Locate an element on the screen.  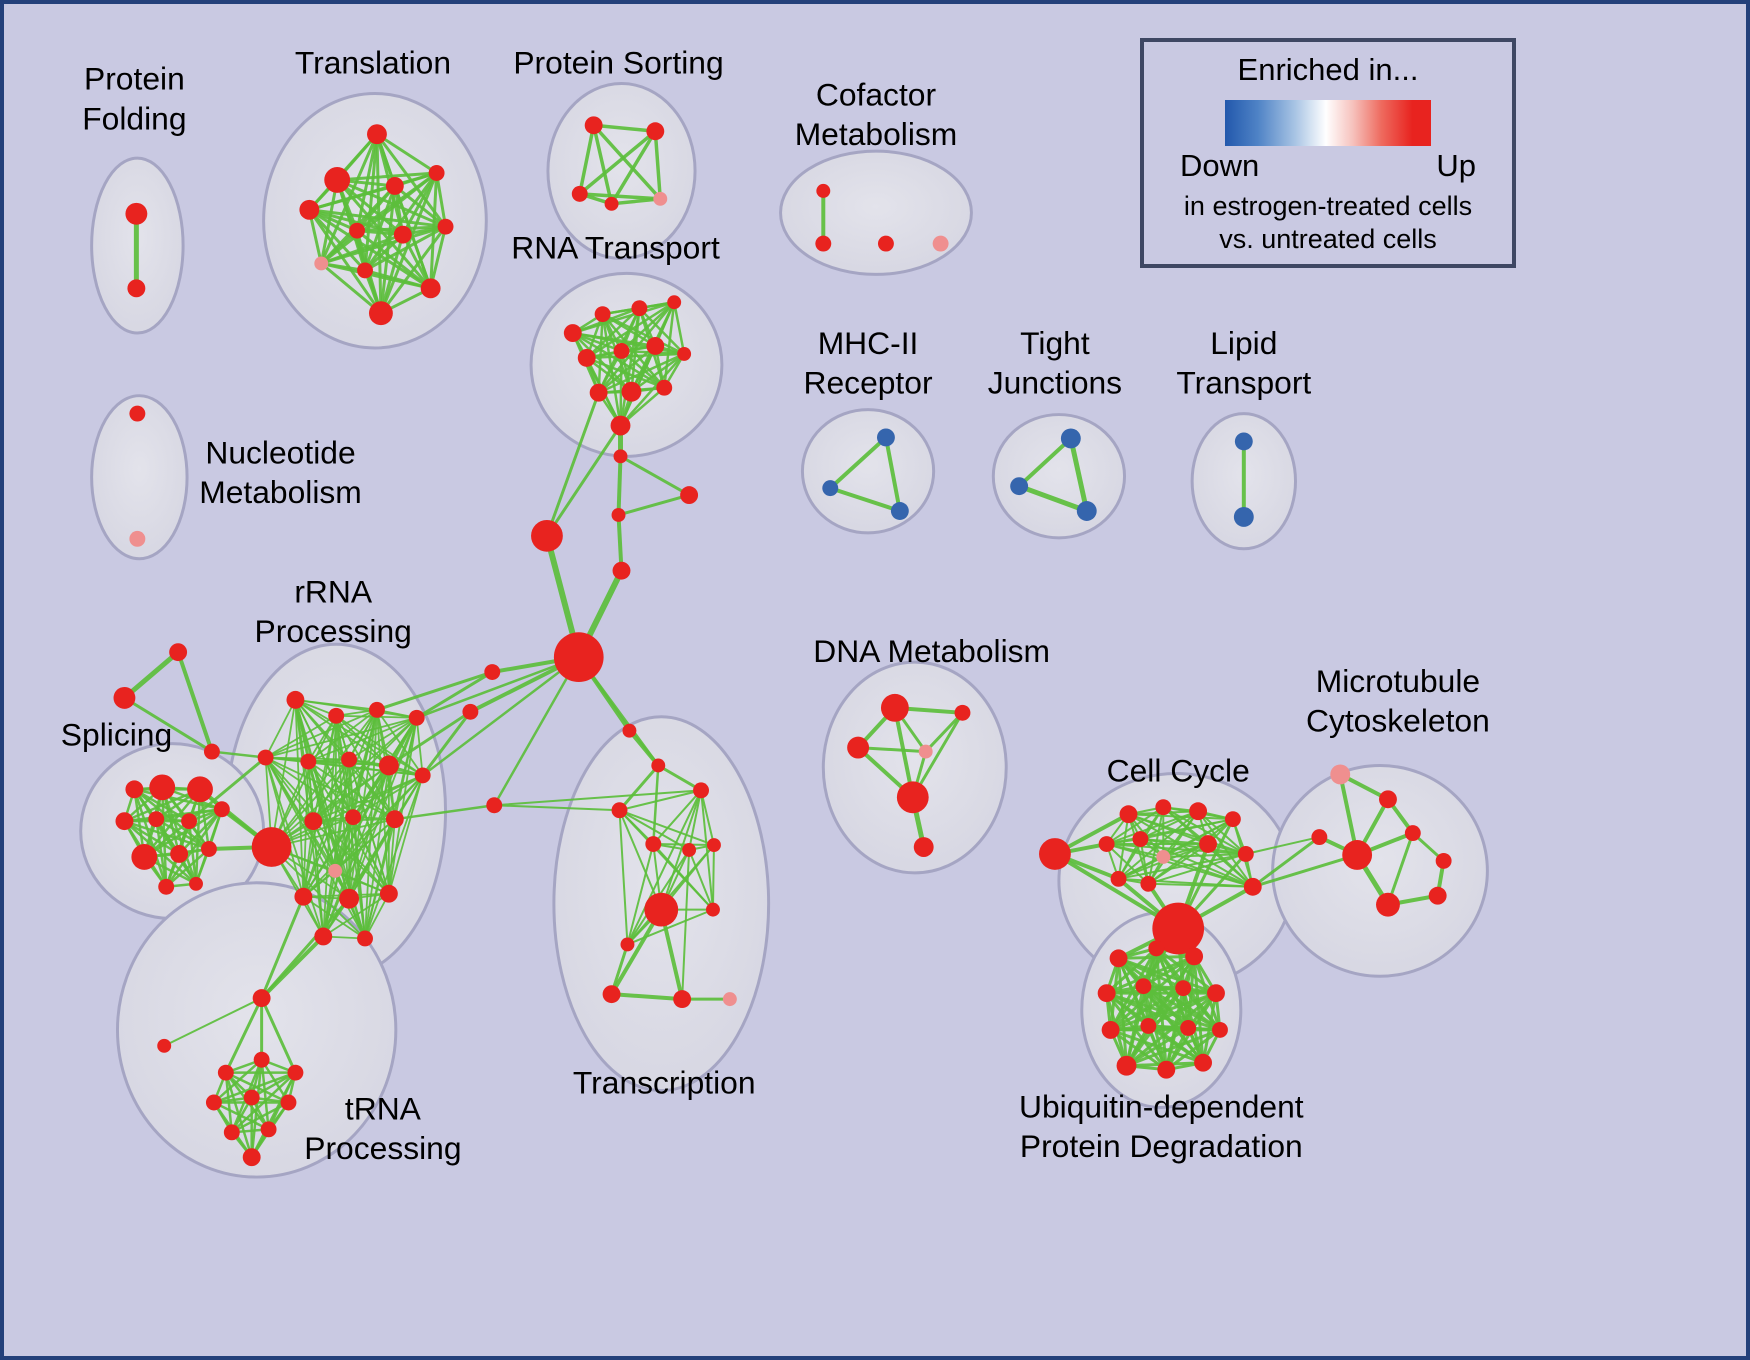
edge-tn1-tn3 is located at coordinates (244, 1035).